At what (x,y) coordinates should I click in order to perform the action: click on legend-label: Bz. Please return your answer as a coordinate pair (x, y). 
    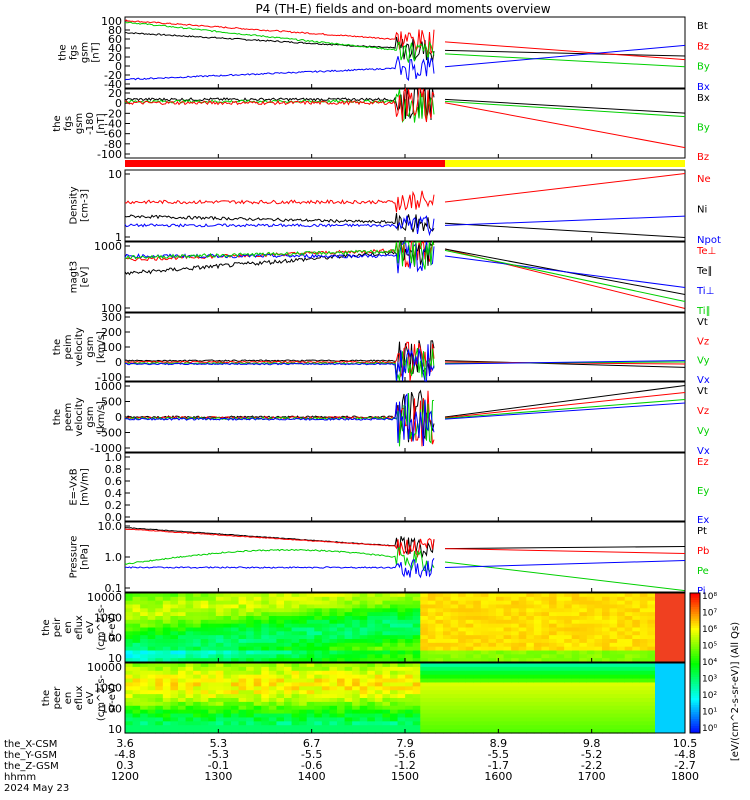
    Looking at the image, I should click on (703, 46).